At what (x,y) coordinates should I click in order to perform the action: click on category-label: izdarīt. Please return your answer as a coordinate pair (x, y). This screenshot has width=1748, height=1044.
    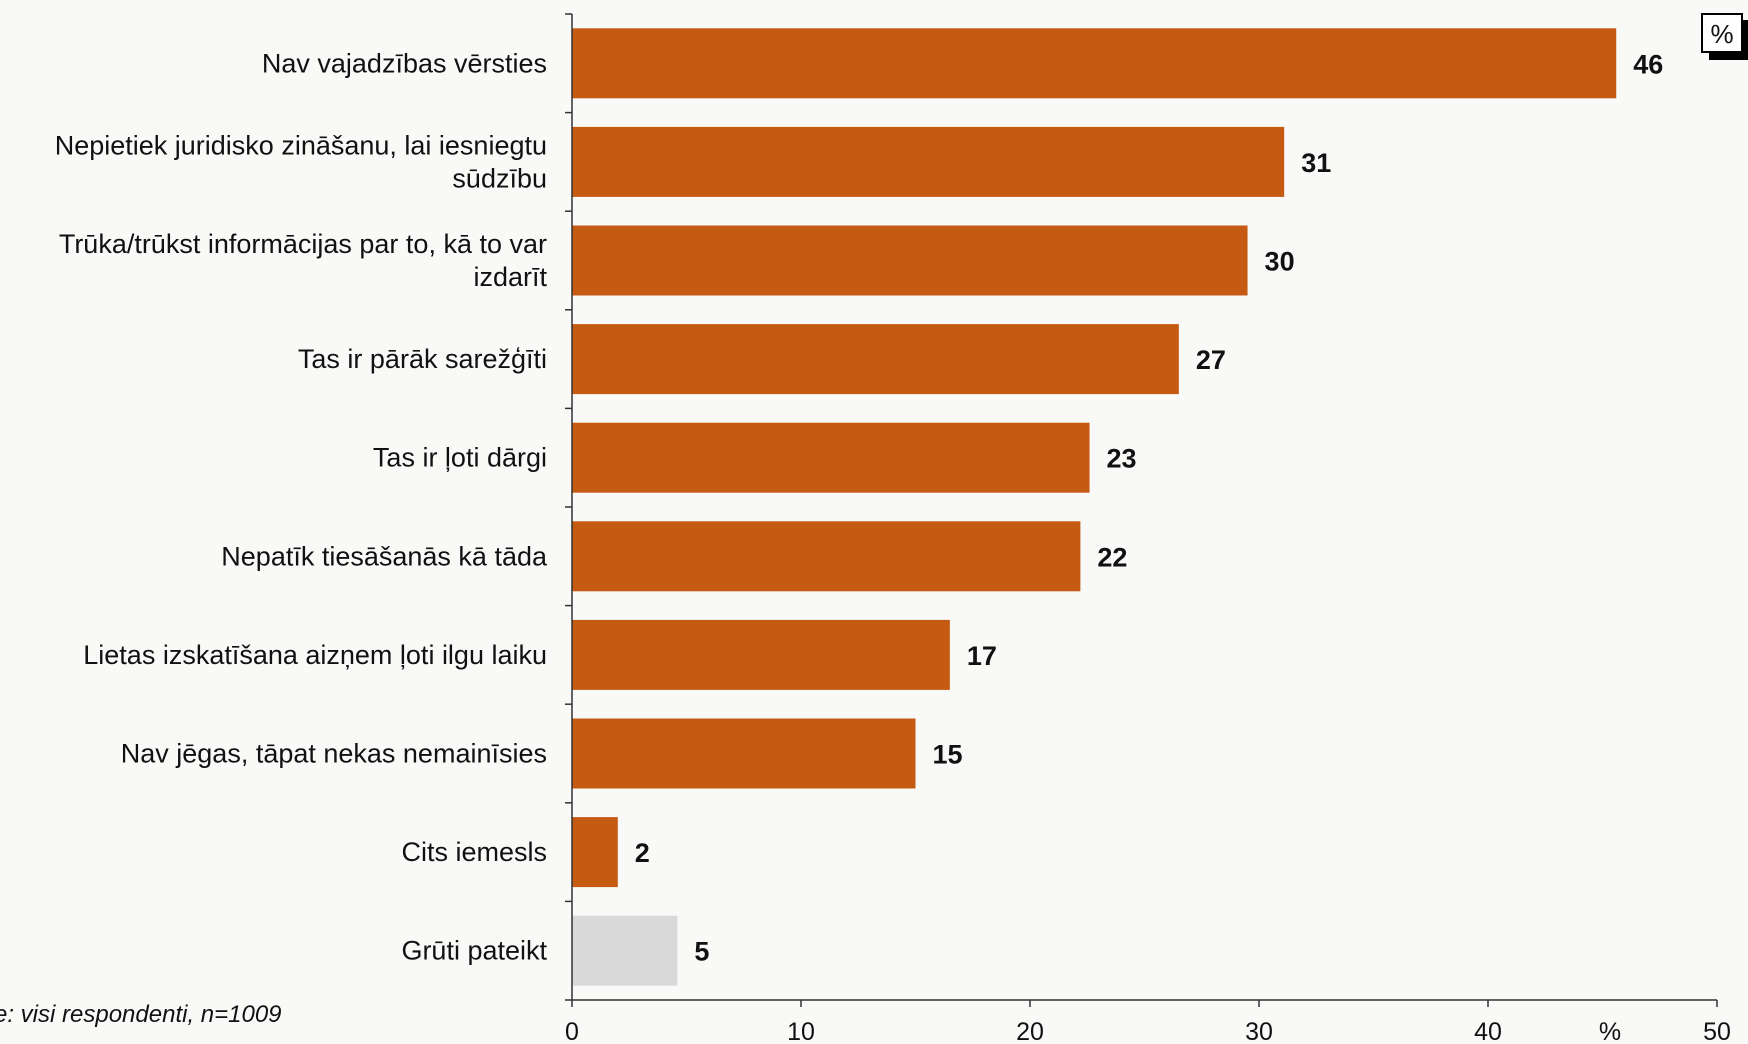
    Looking at the image, I should click on (510, 277).